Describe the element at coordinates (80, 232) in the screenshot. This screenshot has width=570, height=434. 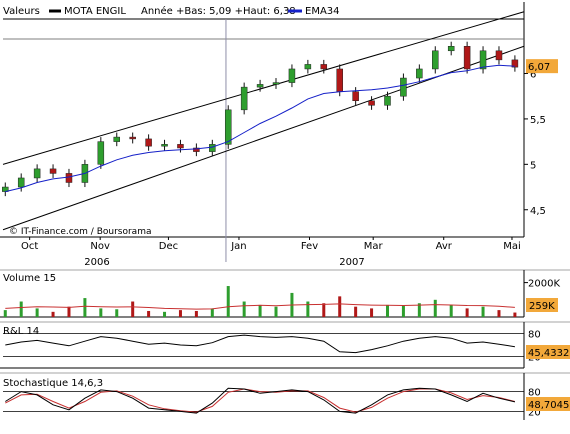
I see `watermark: © IT-Finance.com / Boursorama` at that location.